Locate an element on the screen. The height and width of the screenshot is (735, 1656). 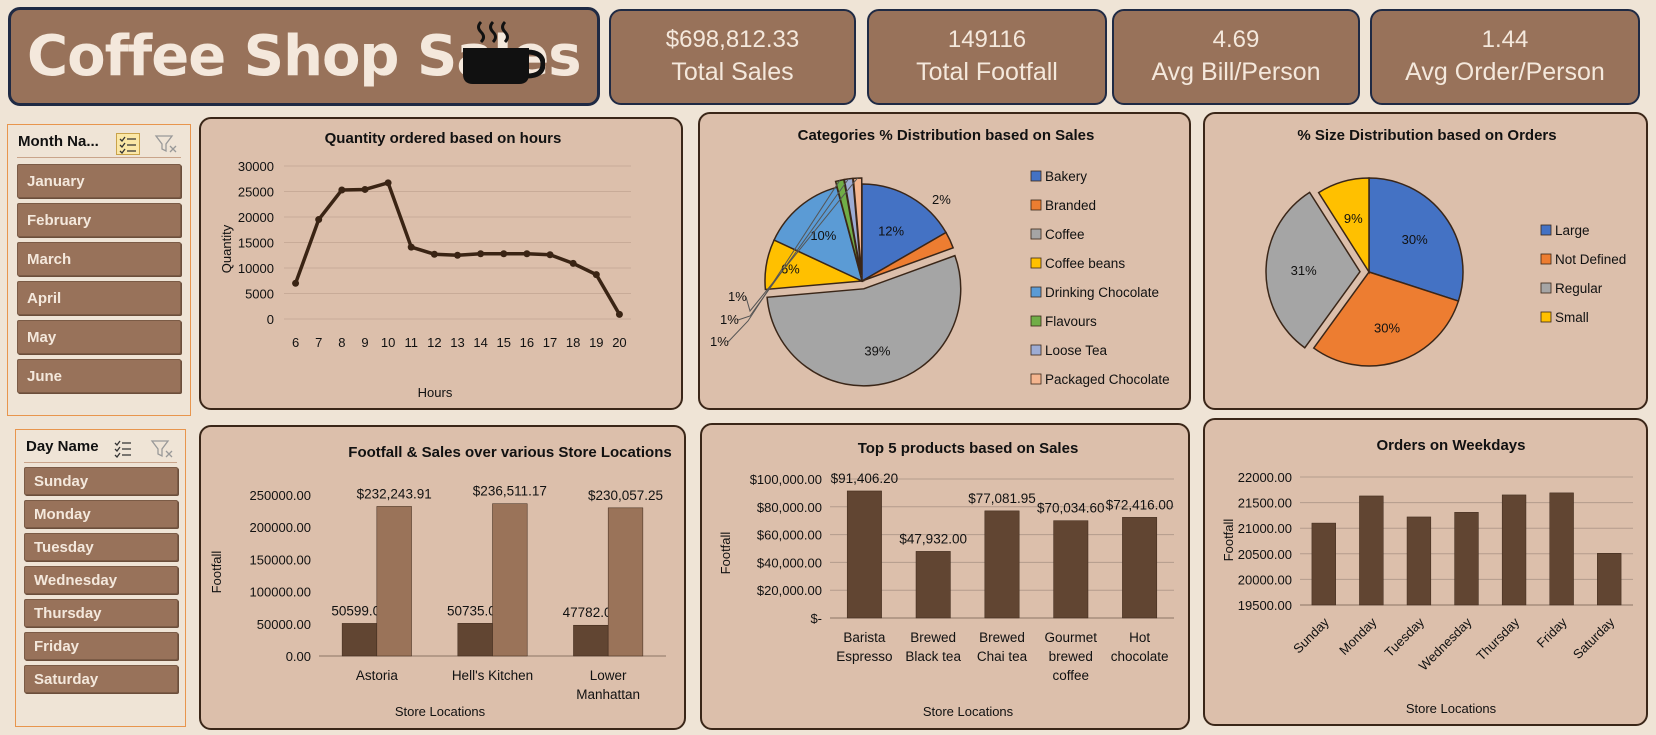
legend-label: Packaged Chocolate is located at coordinates (1107, 379).